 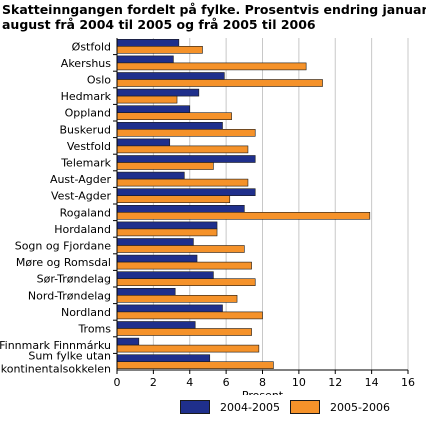 I want to click on category-label-nord-trondelag: Nord-Trøndelag, so click(x=69, y=295).